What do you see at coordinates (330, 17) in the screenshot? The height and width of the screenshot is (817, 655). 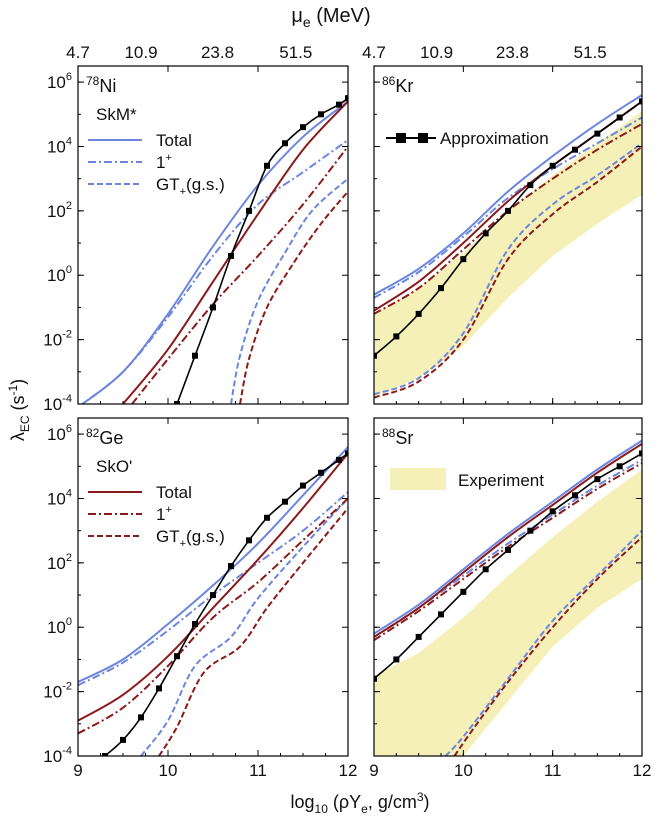 I see `top-axis-label: μe (MeV)` at bounding box center [330, 17].